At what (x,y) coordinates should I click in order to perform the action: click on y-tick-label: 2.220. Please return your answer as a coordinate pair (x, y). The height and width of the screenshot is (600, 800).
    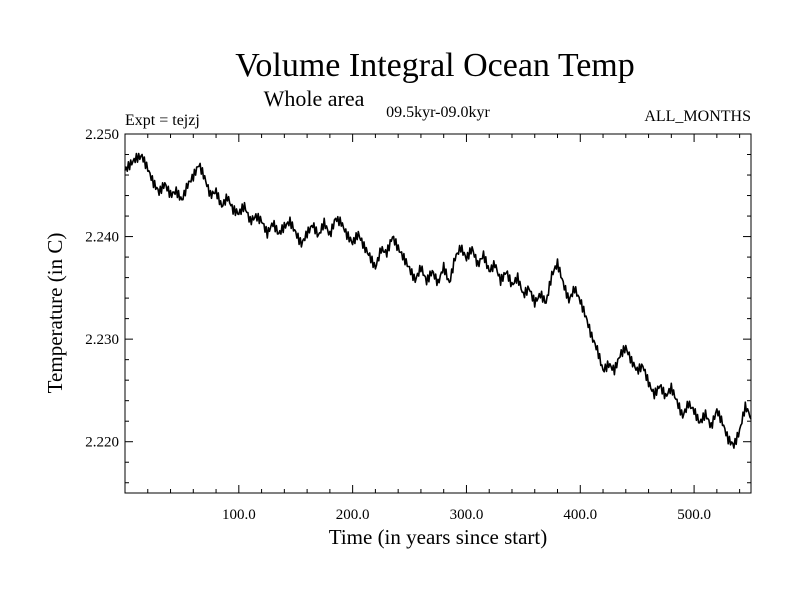
    Looking at the image, I should click on (102, 443).